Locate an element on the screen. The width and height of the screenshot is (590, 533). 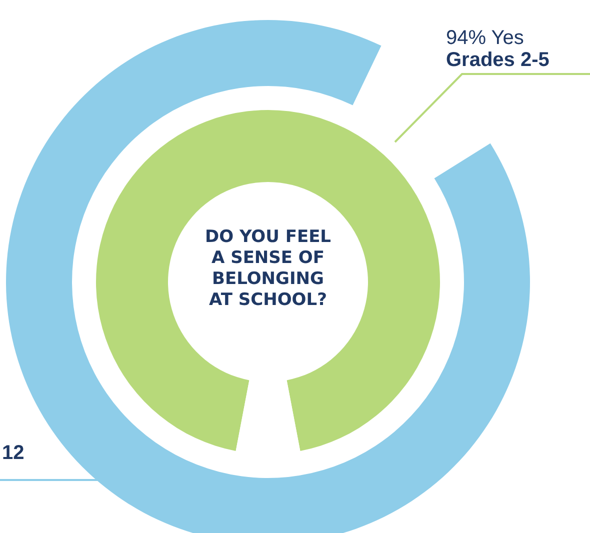
slice-label: Grades 2-5 is located at coordinates (498, 60).